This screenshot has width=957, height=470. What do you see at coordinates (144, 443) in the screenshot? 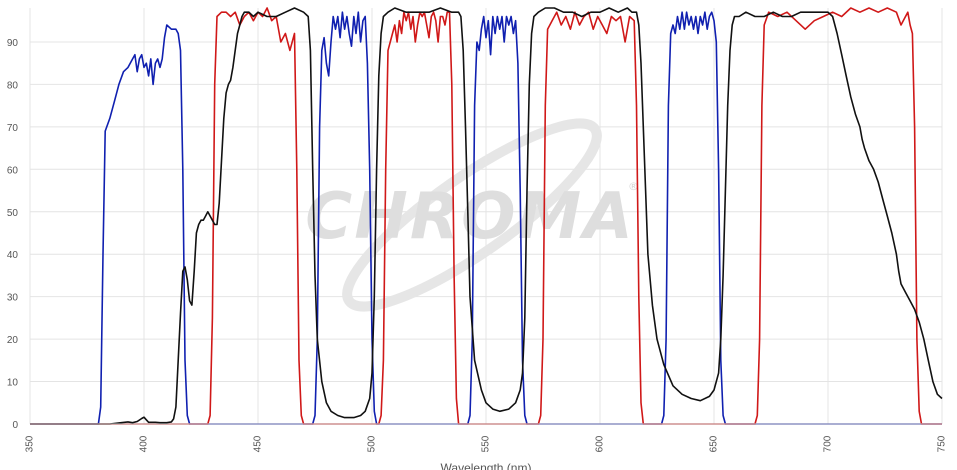
I see `x-tick-label: 400` at bounding box center [144, 443].